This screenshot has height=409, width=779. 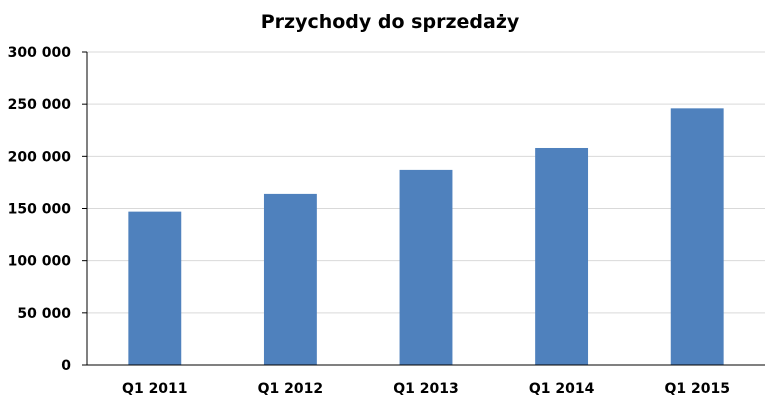 What do you see at coordinates (44, 314) in the screenshot?
I see `y-tick-label: 50 000` at bounding box center [44, 314].